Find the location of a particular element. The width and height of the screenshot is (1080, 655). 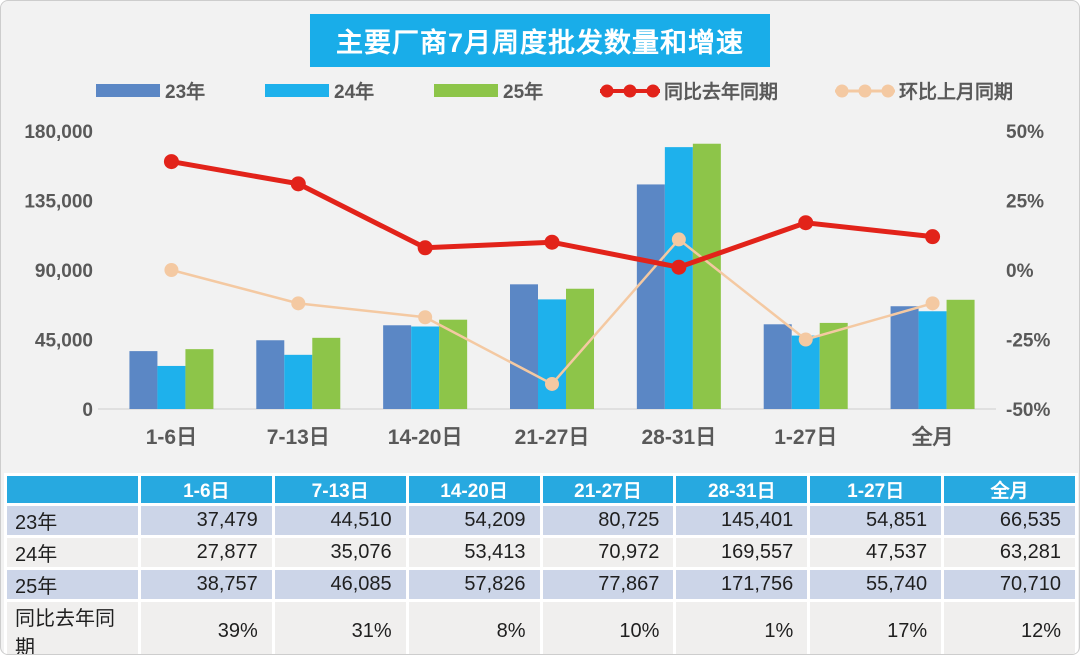

left-axis-tick: 0 is located at coordinates (87, 410).